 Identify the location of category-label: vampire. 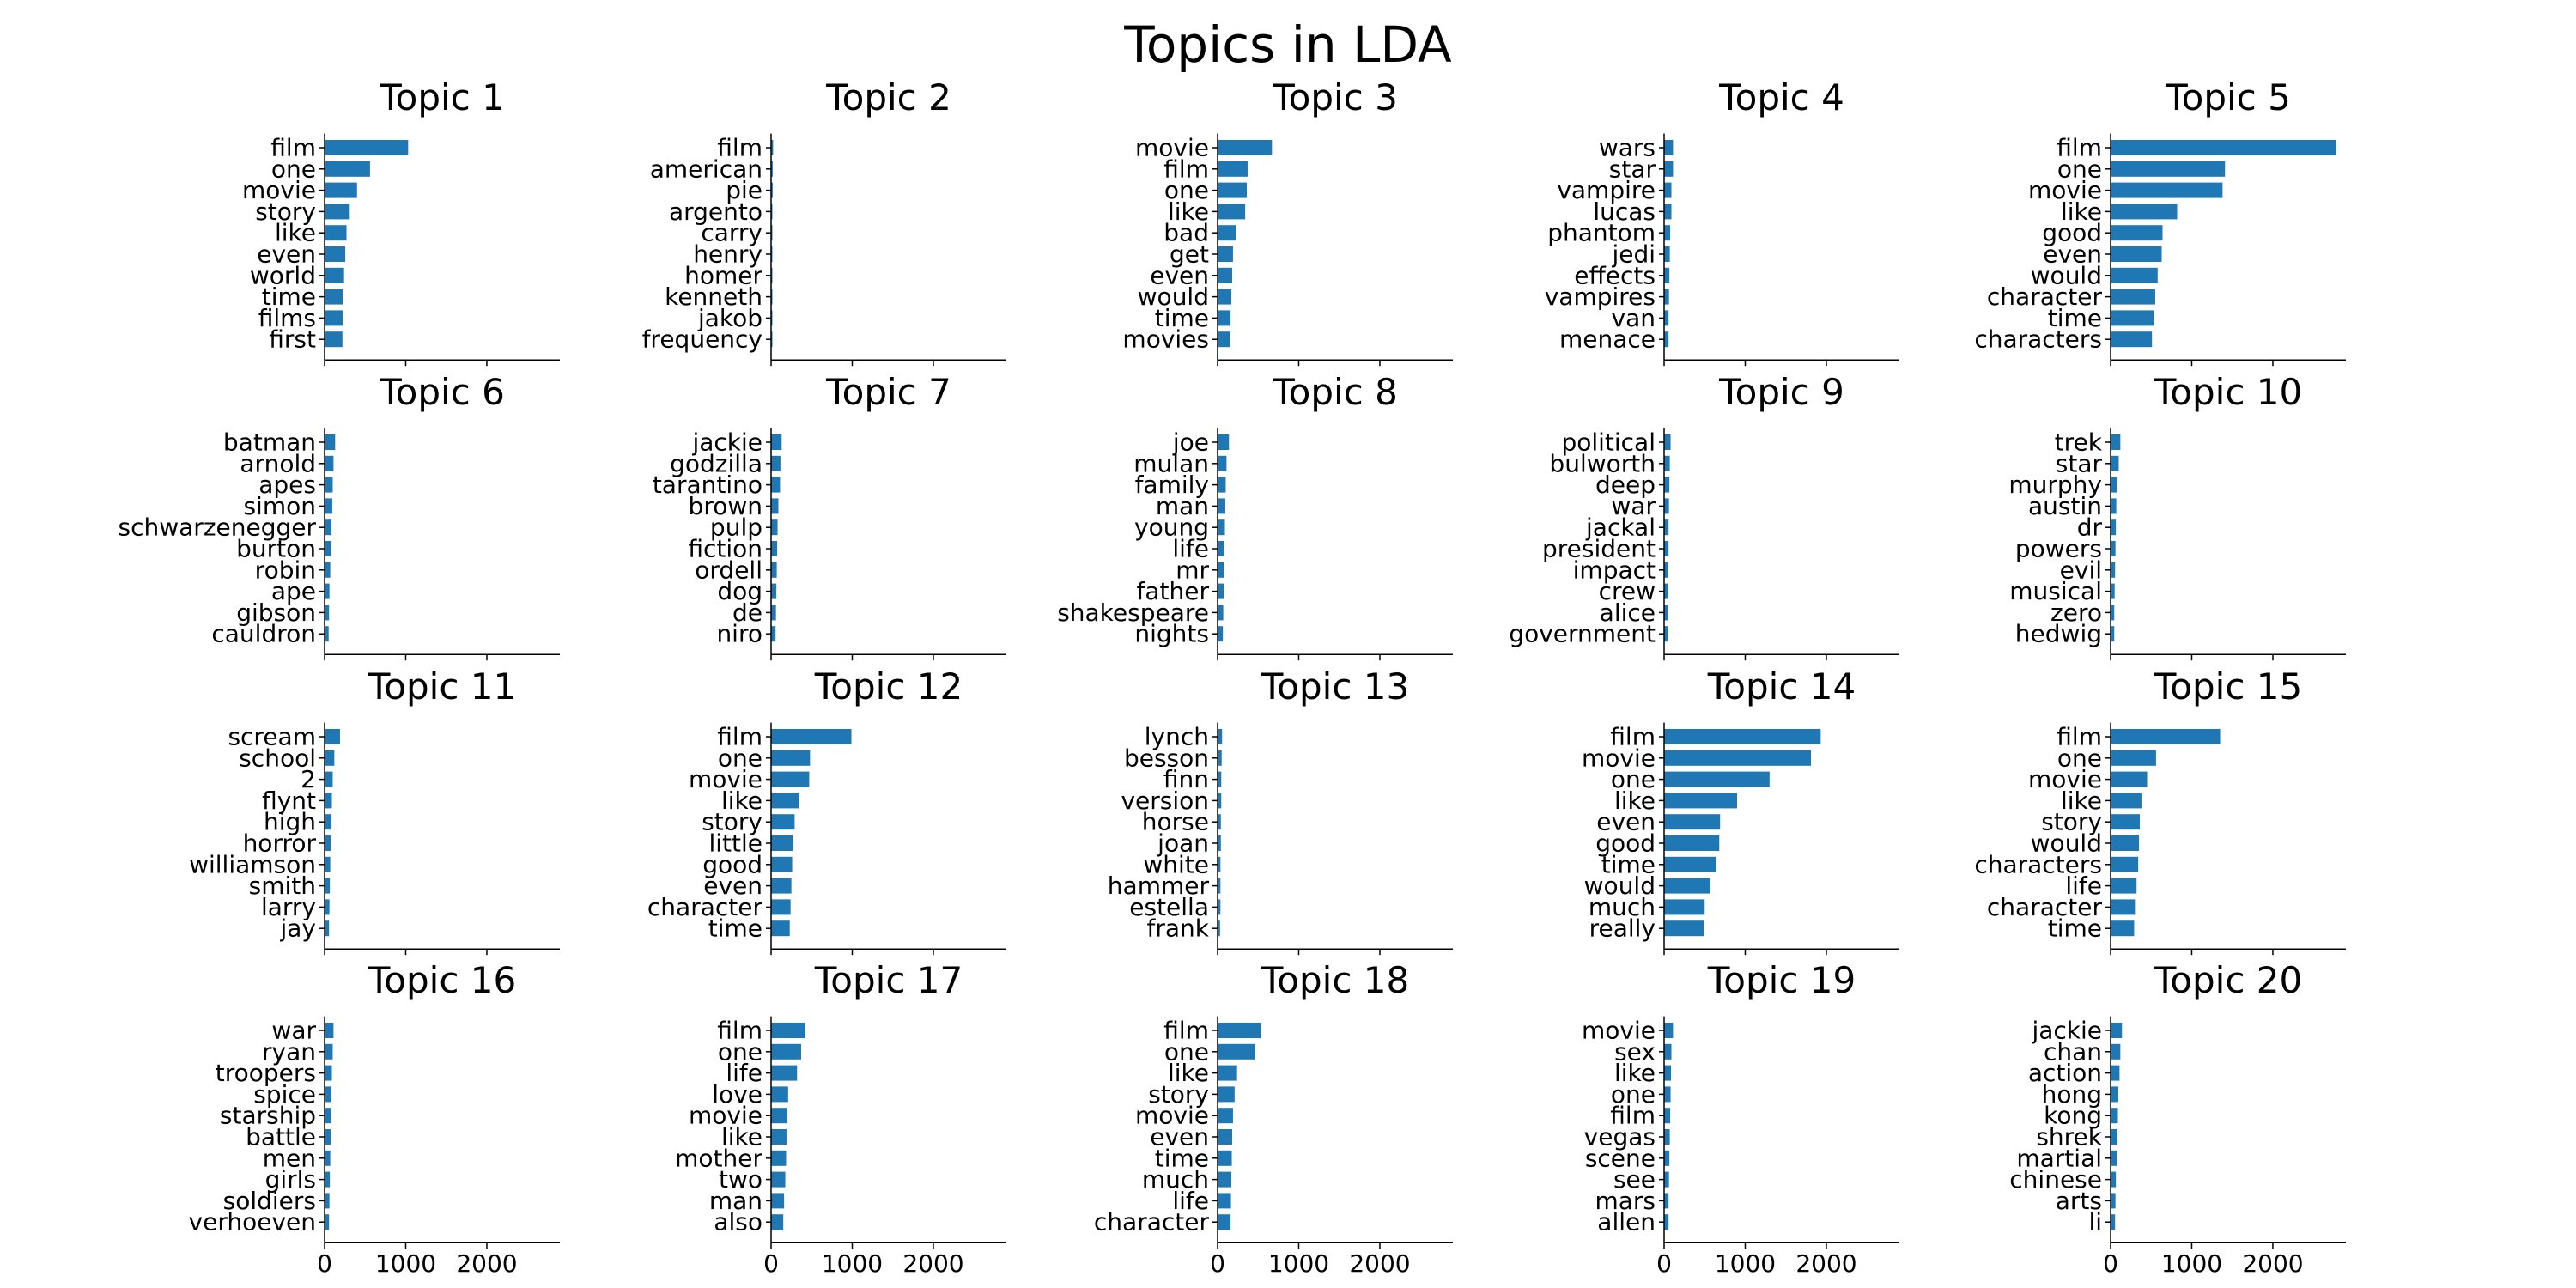
(1606, 190).